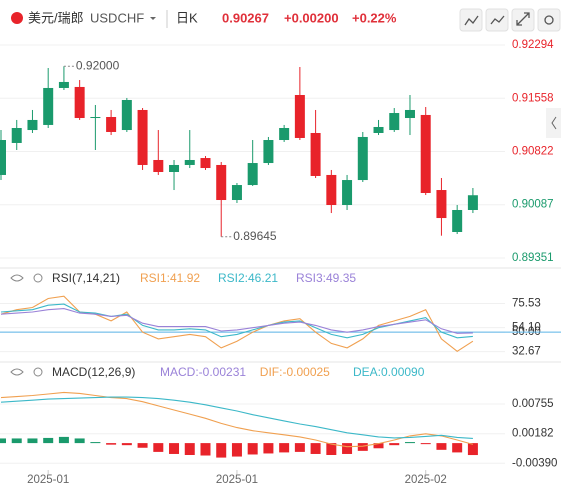 The image size is (561, 491). Describe the element at coordinates (533, 434) in the screenshot. I see `y-tick-label: 0.00182` at that location.